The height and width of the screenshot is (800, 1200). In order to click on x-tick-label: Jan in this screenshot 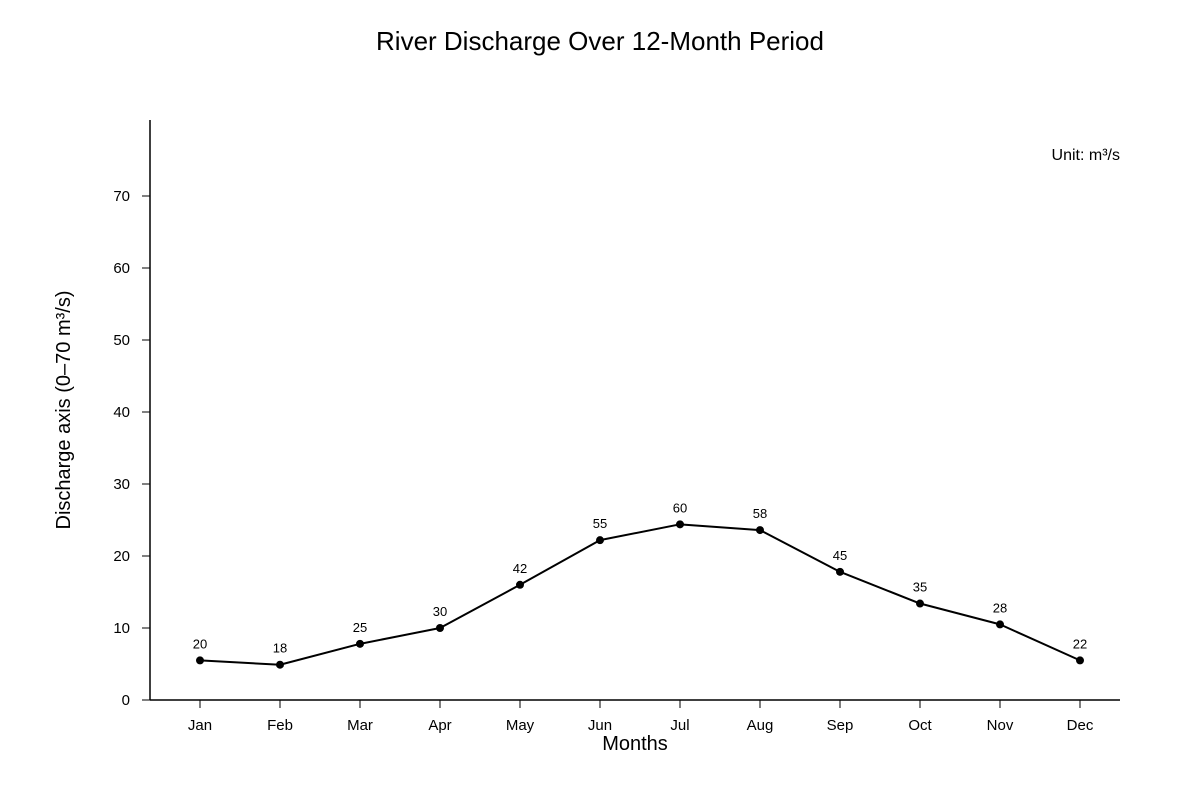, I will do `click(200, 725)`.